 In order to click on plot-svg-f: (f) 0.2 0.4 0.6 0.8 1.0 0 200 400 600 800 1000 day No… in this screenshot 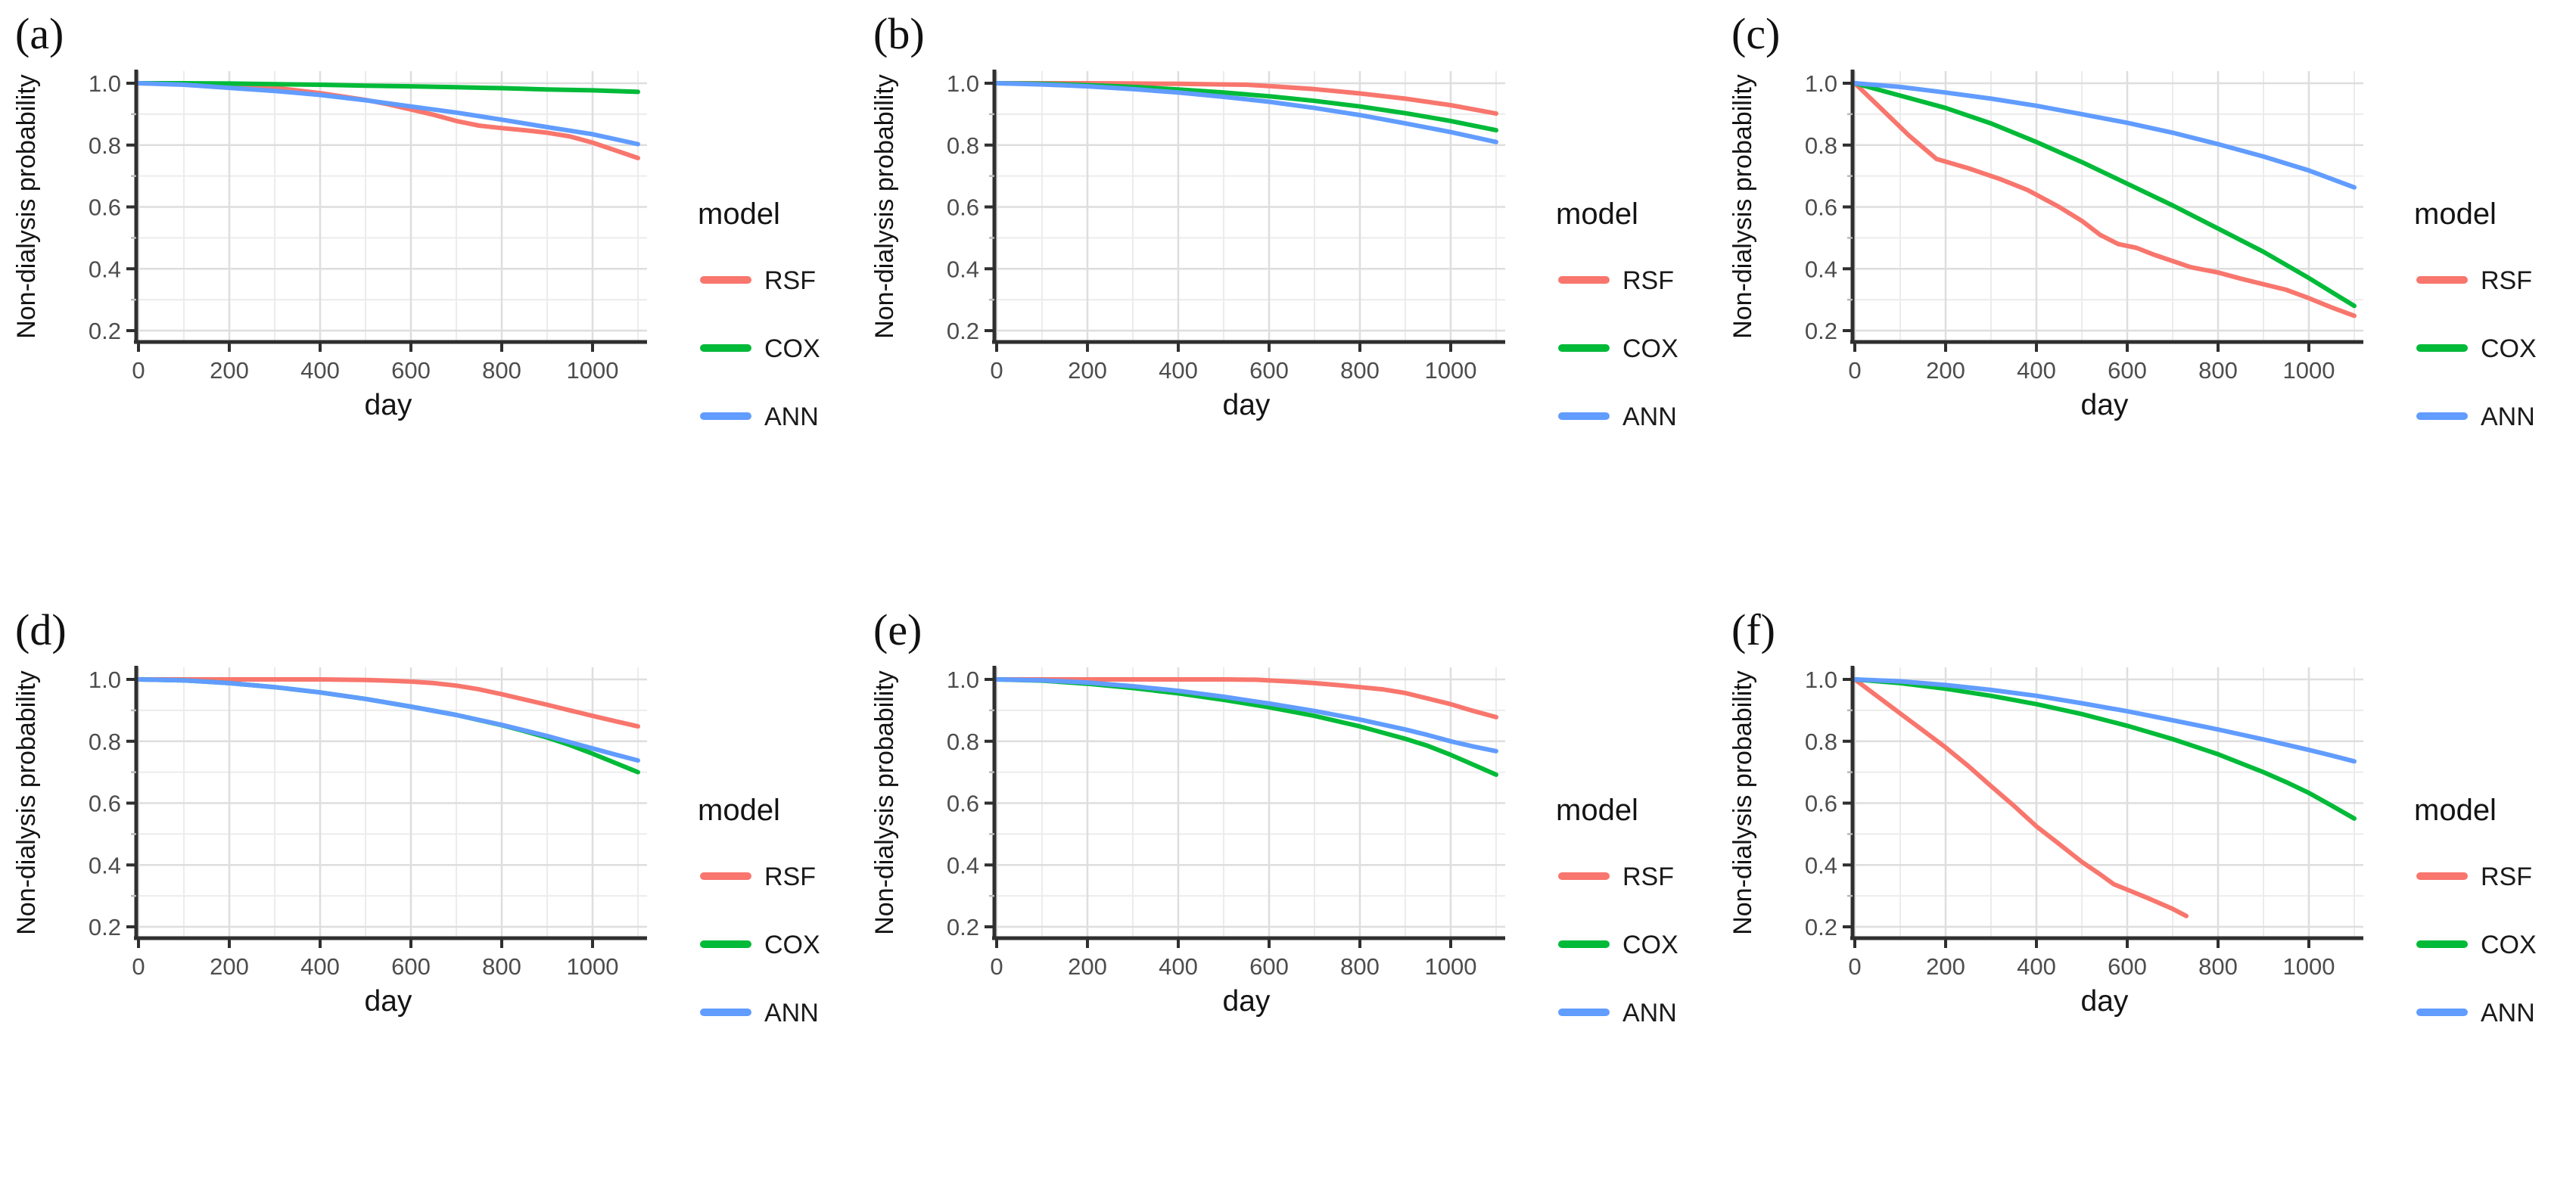, I will do `click(2132, 816)`.